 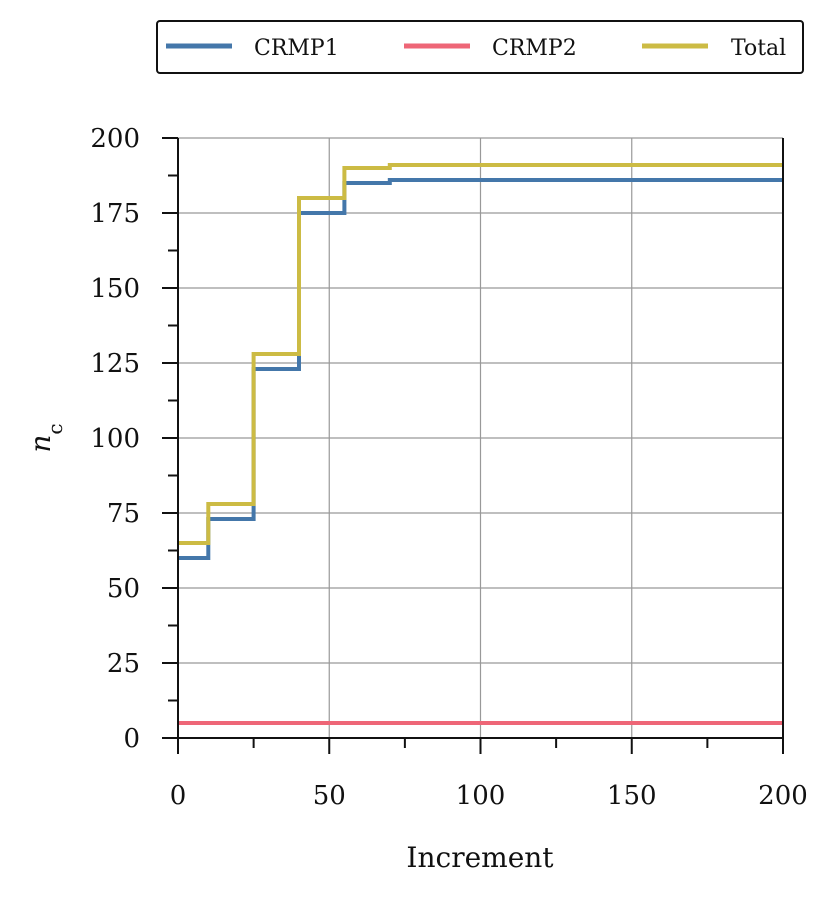 I want to click on y-tick-label: 200, so click(x=115, y=139).